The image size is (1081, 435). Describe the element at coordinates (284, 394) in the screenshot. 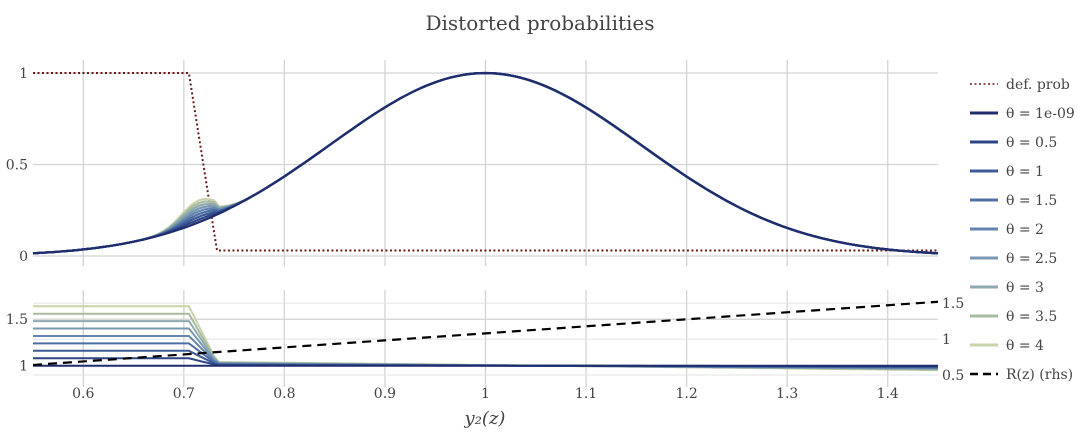

I see `x-tick-label: 0.8` at that location.